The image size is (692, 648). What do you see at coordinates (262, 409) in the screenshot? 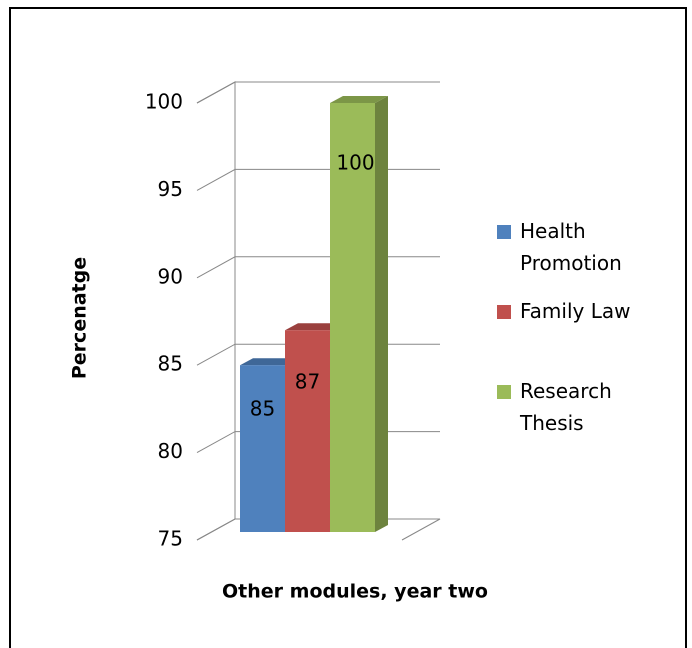
I see `data-label: 85` at bounding box center [262, 409].